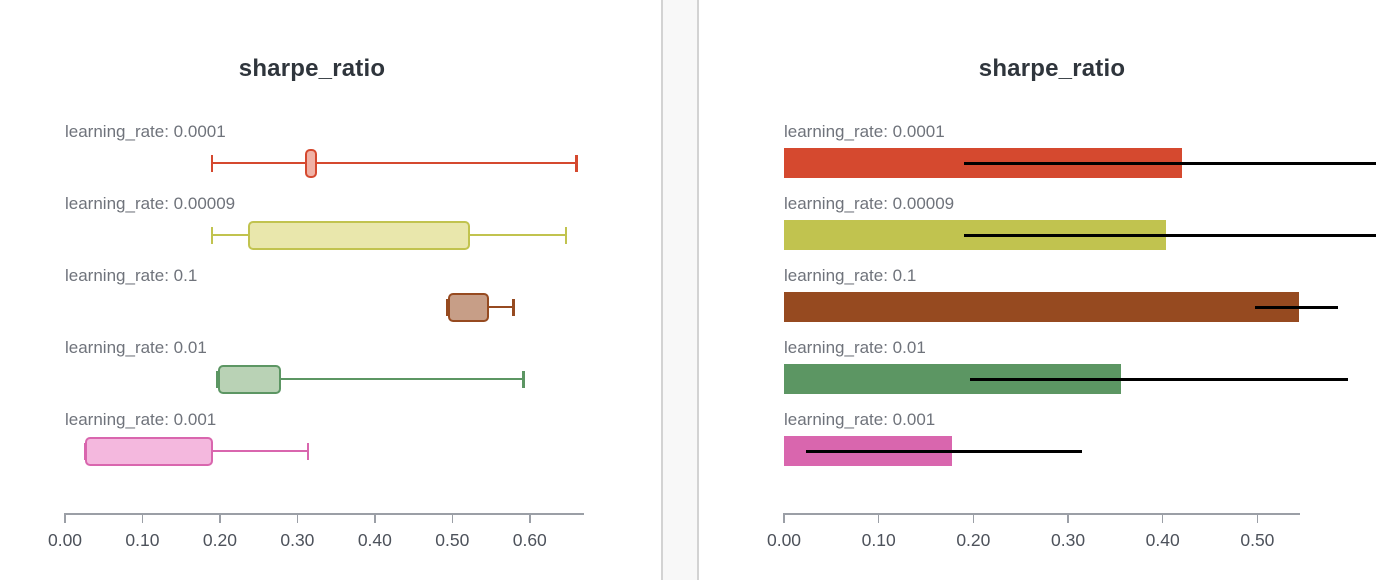 The width and height of the screenshot is (1376, 580). Describe the element at coordinates (680, 290) in the screenshot. I see `panel-divider` at that location.